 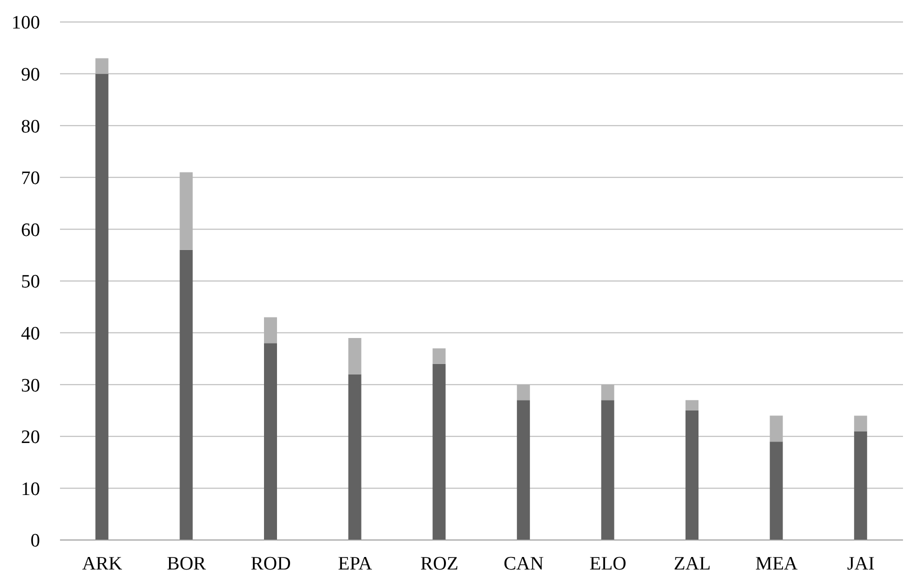 I want to click on y-tick-label: 50, so click(x=30, y=282).